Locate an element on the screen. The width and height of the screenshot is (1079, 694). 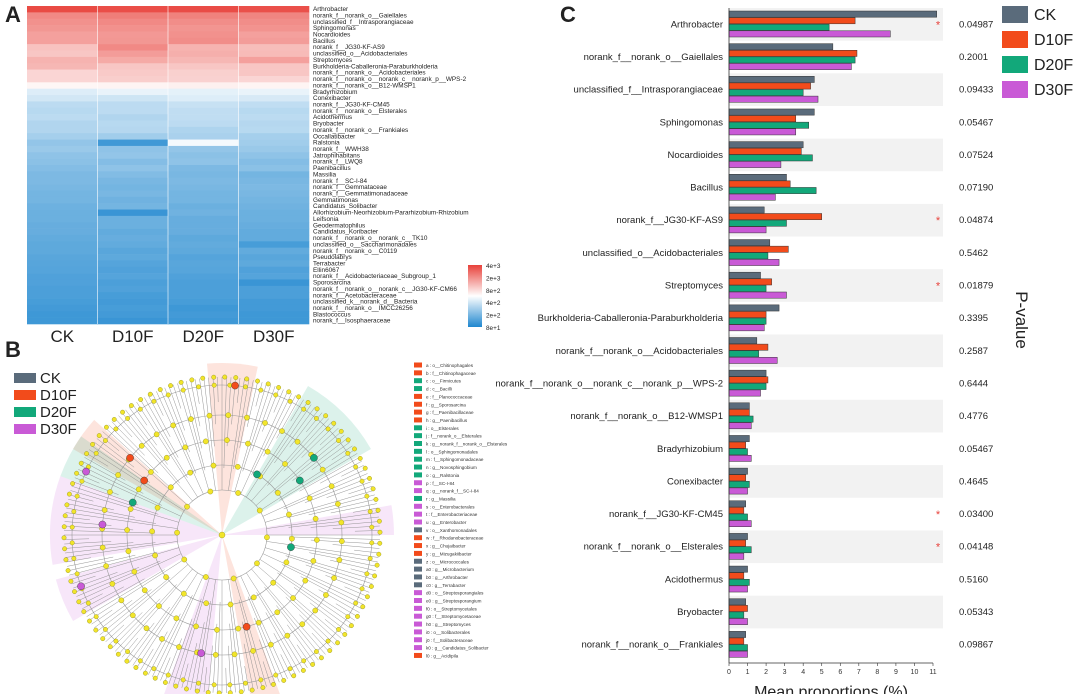
x-tick-label: 1 is located at coordinates (748, 672).